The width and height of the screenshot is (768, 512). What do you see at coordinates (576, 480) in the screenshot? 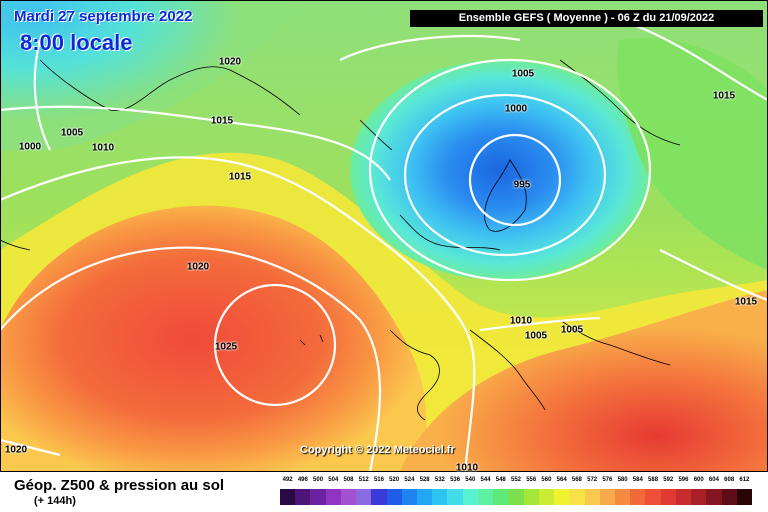
I see `color-scale-tick: 568` at bounding box center [576, 480].